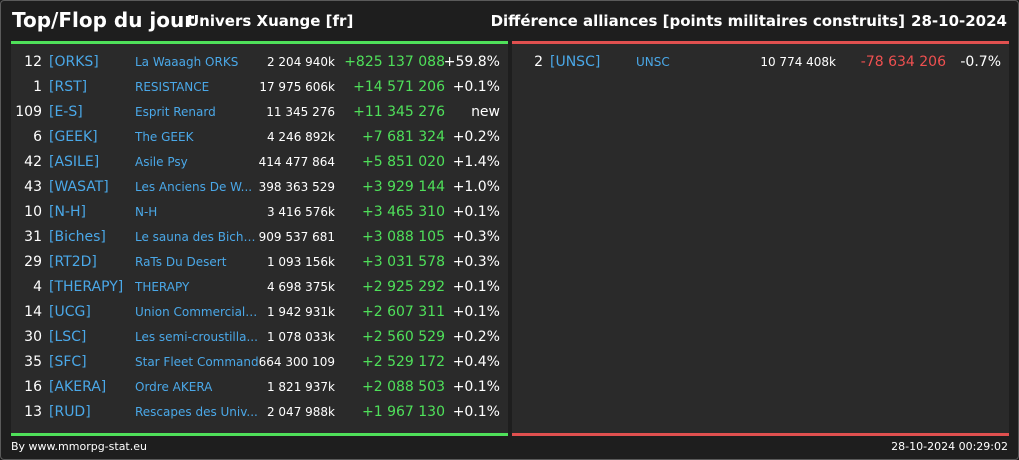  Describe the element at coordinates (73, 137) in the screenshot. I see `alliance-tag-link: [GEEK]` at that location.